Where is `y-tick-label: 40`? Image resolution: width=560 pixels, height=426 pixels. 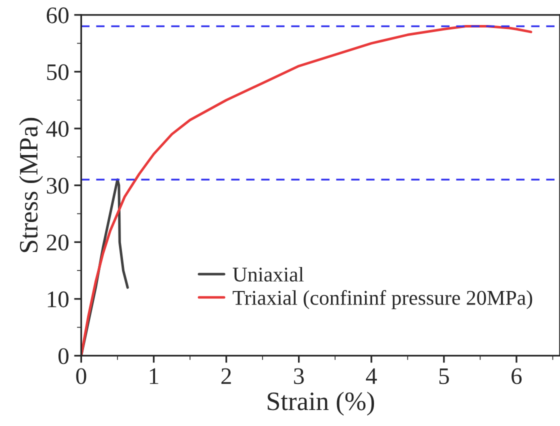 y-tick-label: 40 is located at coordinates (57, 129).